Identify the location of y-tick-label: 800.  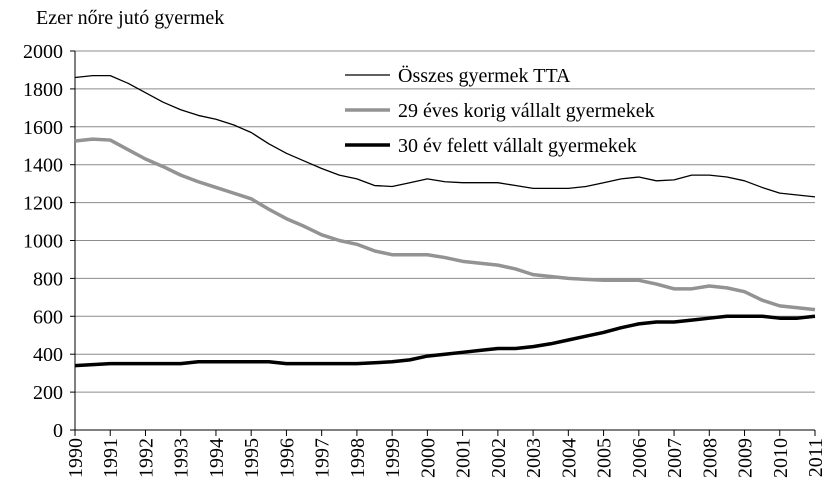
(48, 279).